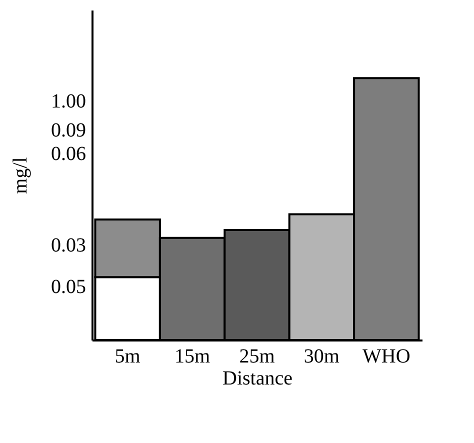 The image size is (474, 443). What do you see at coordinates (257, 379) in the screenshot?
I see `x-axis-title: Distance` at bounding box center [257, 379].